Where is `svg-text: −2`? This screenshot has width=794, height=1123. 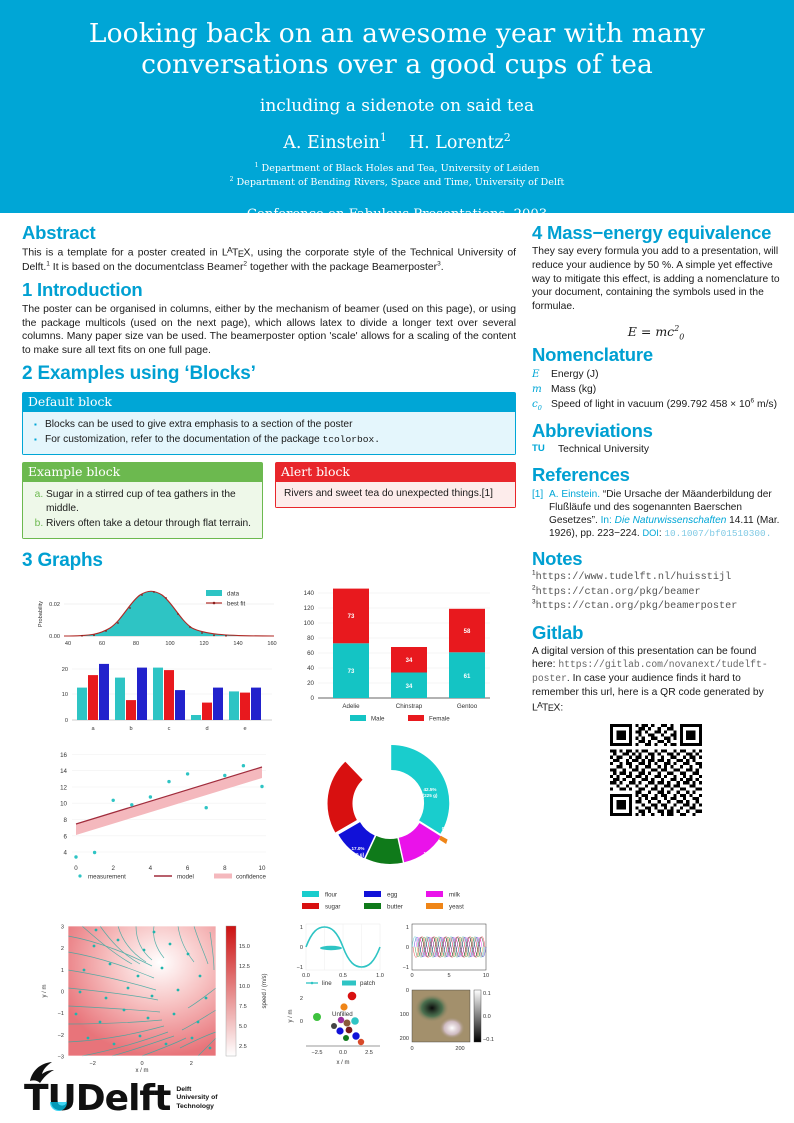
svg-text: −2 is located at coordinates (93, 1064).